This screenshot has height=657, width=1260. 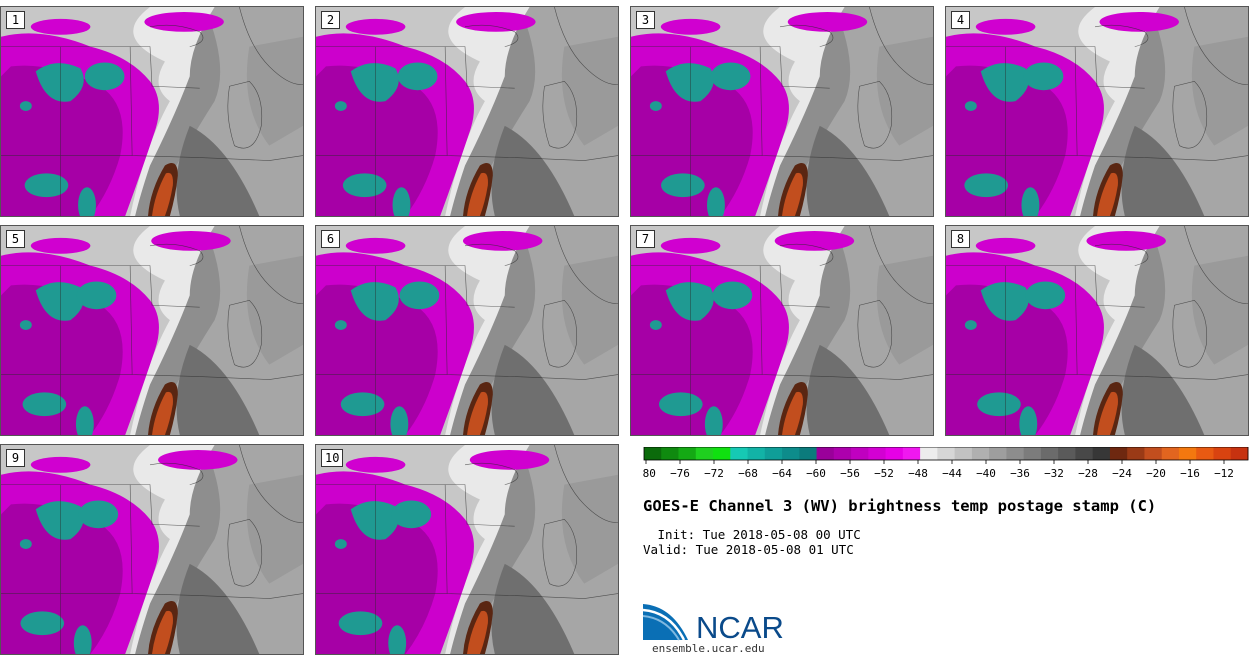 I want to click on stamp-number: 6, so click(x=330, y=239).